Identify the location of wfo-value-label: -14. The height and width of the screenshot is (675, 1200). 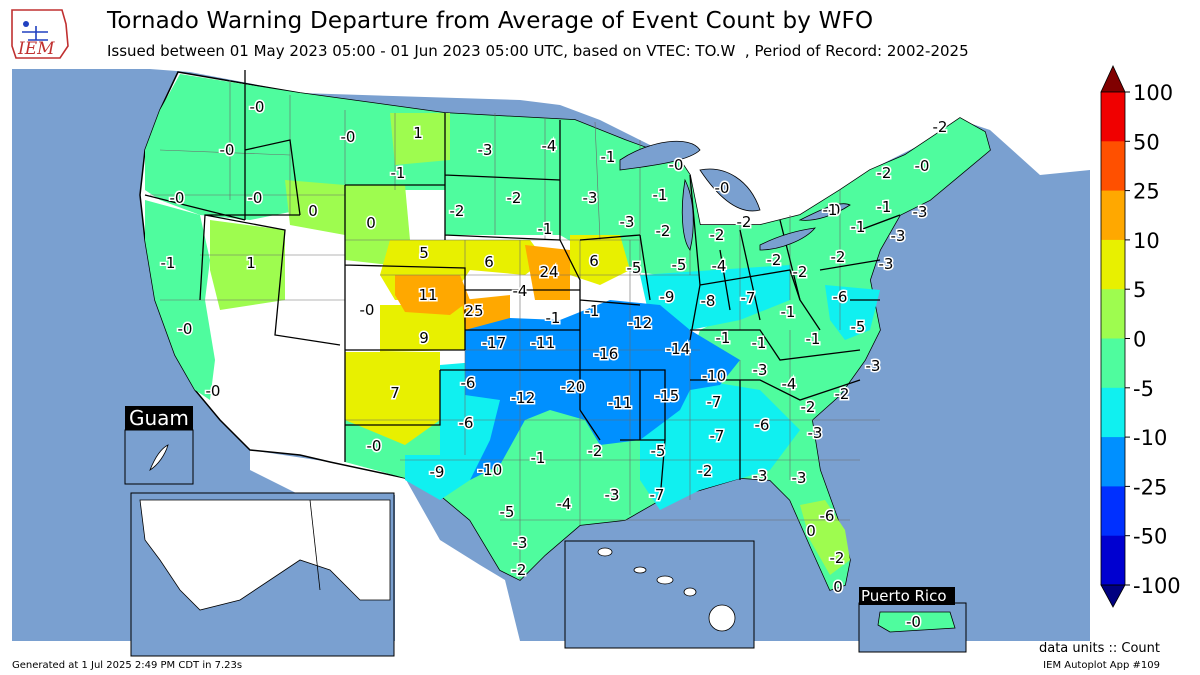
(678, 349).